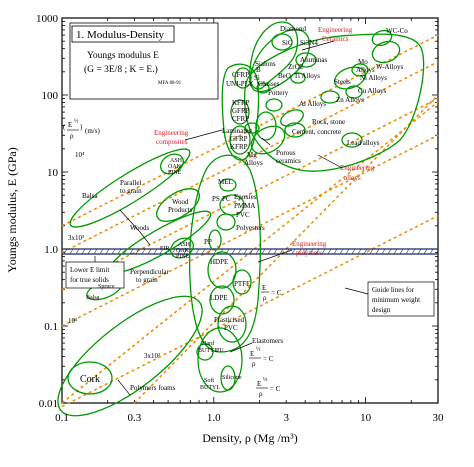 This screenshot has width=474, height=467. What do you see at coordinates (50, 96) in the screenshot?
I see `y-tick-label: 100` at bounding box center [50, 96].